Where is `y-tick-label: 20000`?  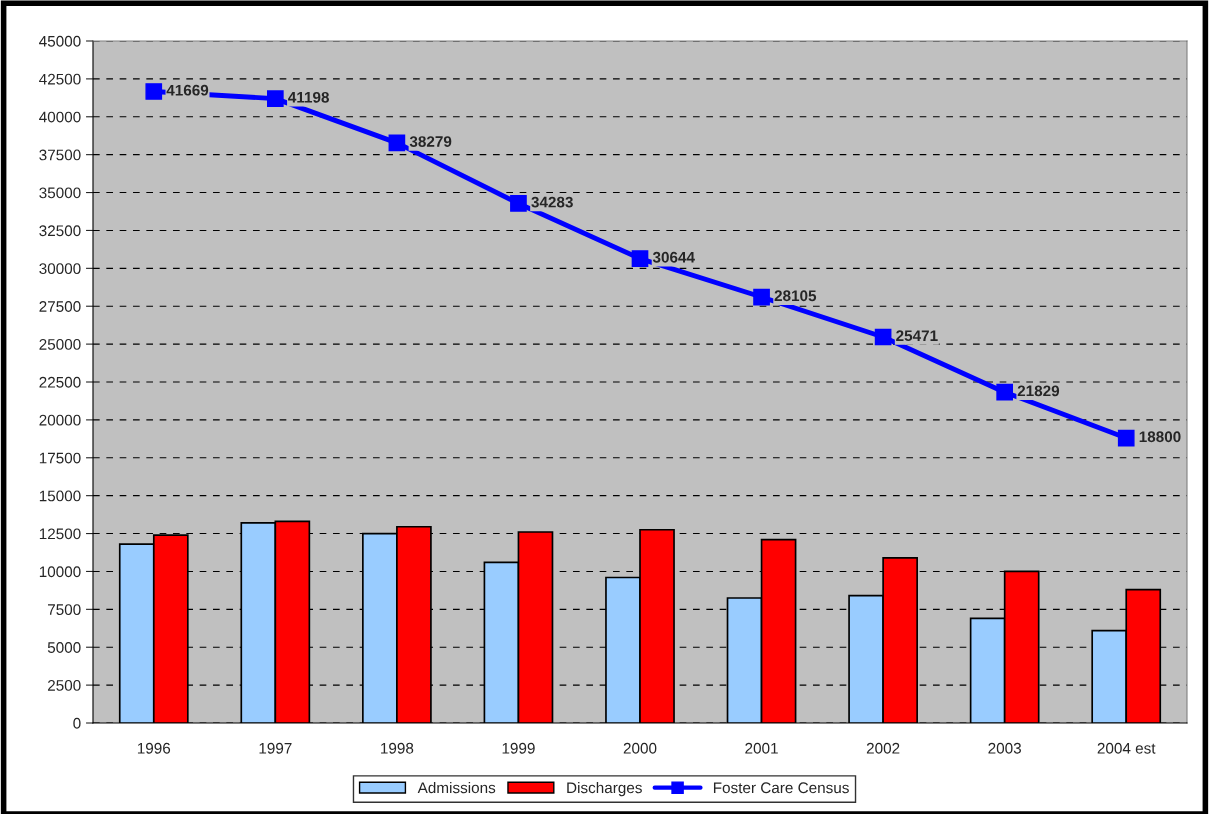 y-tick-label: 20000 is located at coordinates (60, 420).